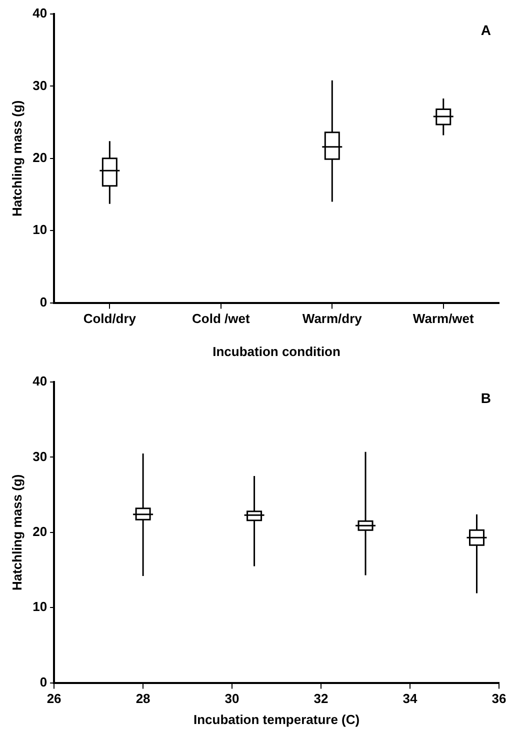  What do you see at coordinates (499, 698) in the screenshot?
I see `x-tick-label: 36` at bounding box center [499, 698].